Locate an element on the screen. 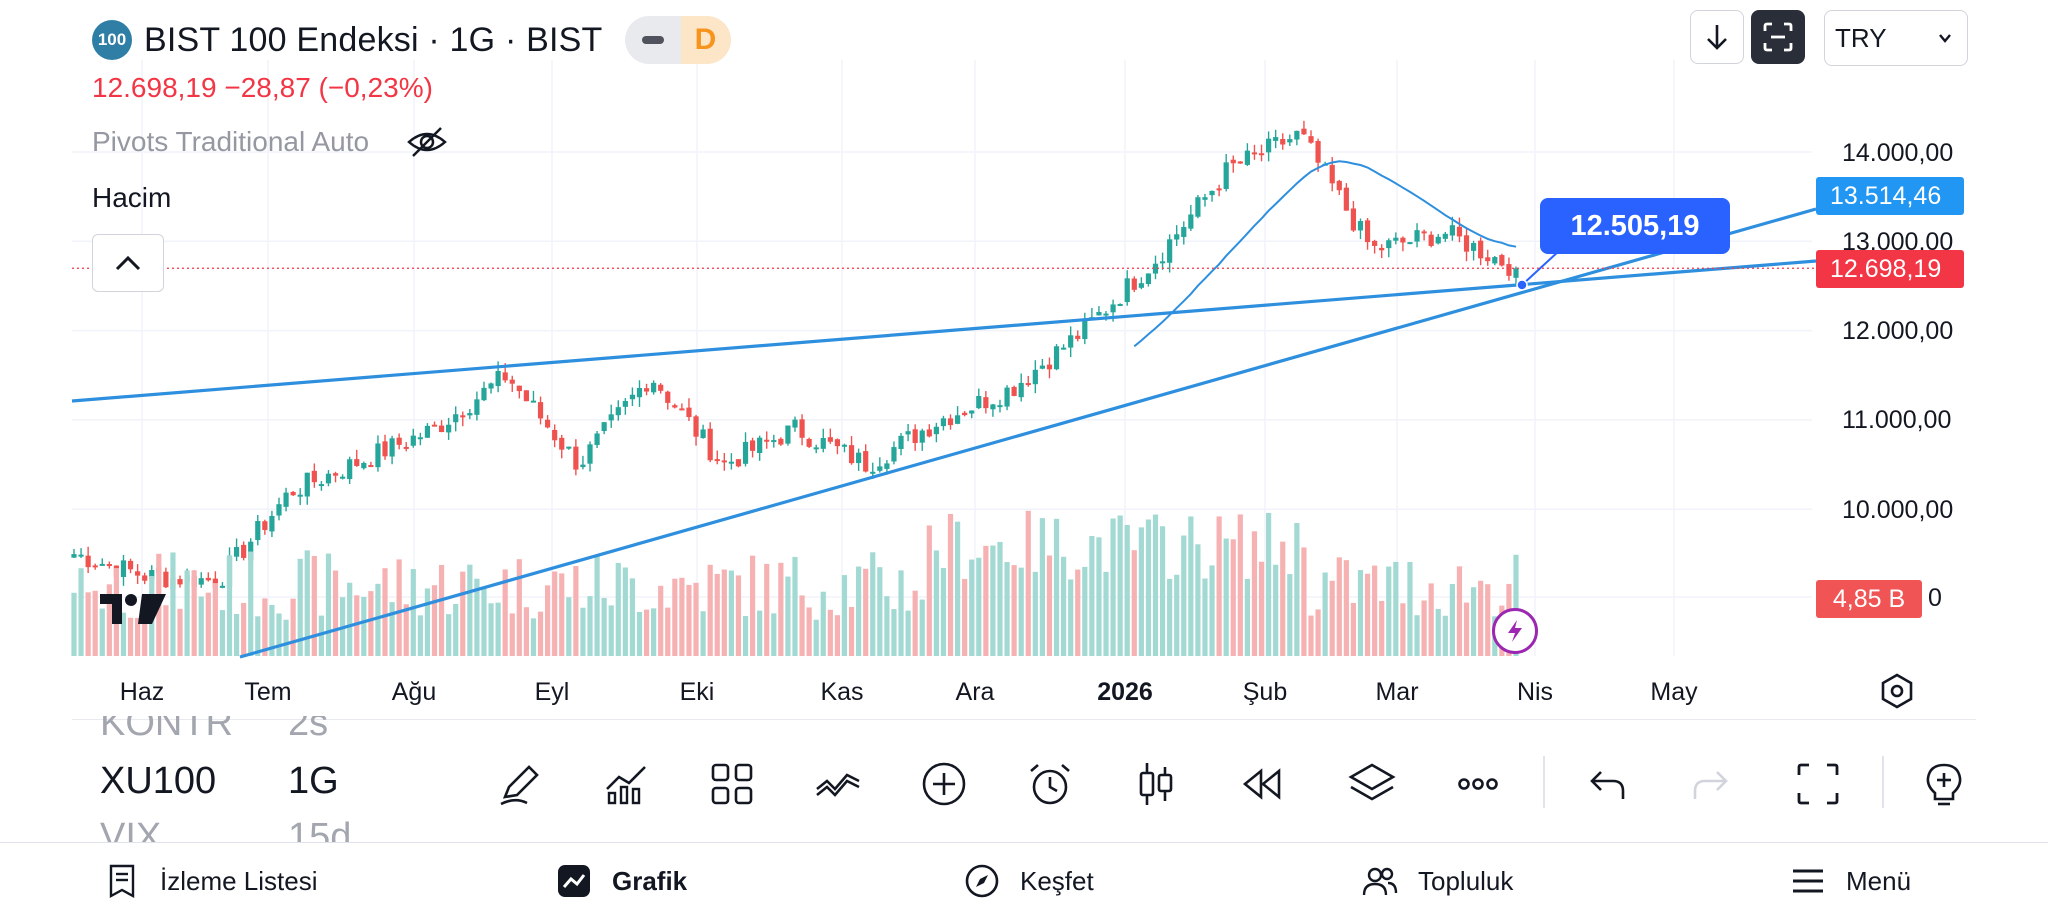 Image resolution: width=2048 pixels, height=922 pixels. nav-community: Topluluk is located at coordinates (1437, 881).